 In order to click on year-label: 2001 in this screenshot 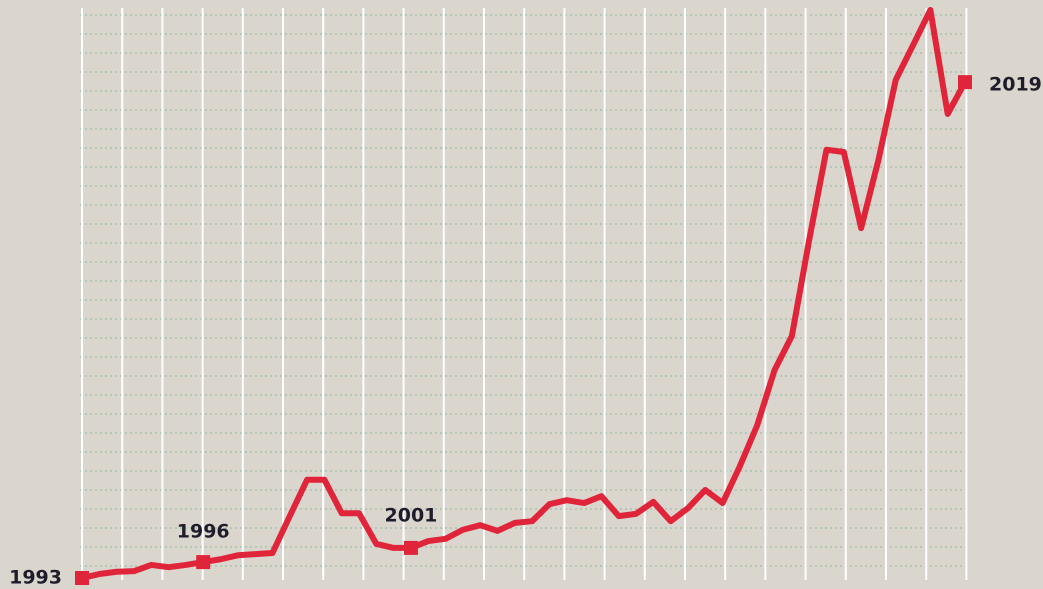, I will do `click(411, 515)`.